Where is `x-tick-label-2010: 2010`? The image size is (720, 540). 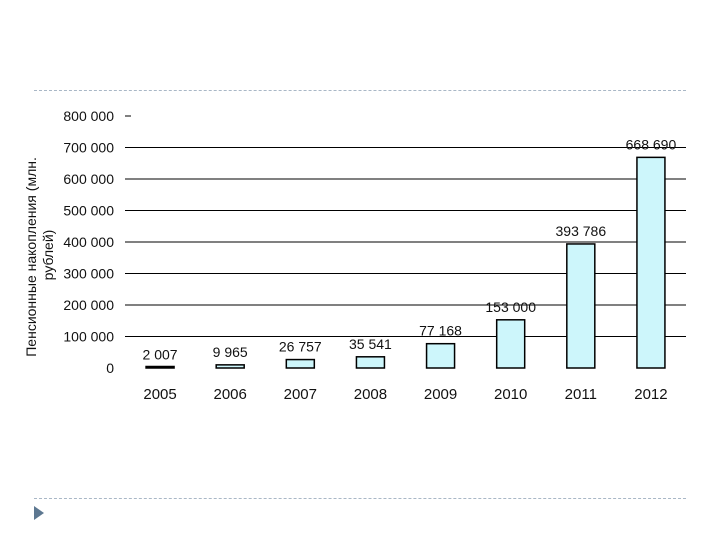
x-tick-label-2010: 2010 is located at coordinates (510, 394).